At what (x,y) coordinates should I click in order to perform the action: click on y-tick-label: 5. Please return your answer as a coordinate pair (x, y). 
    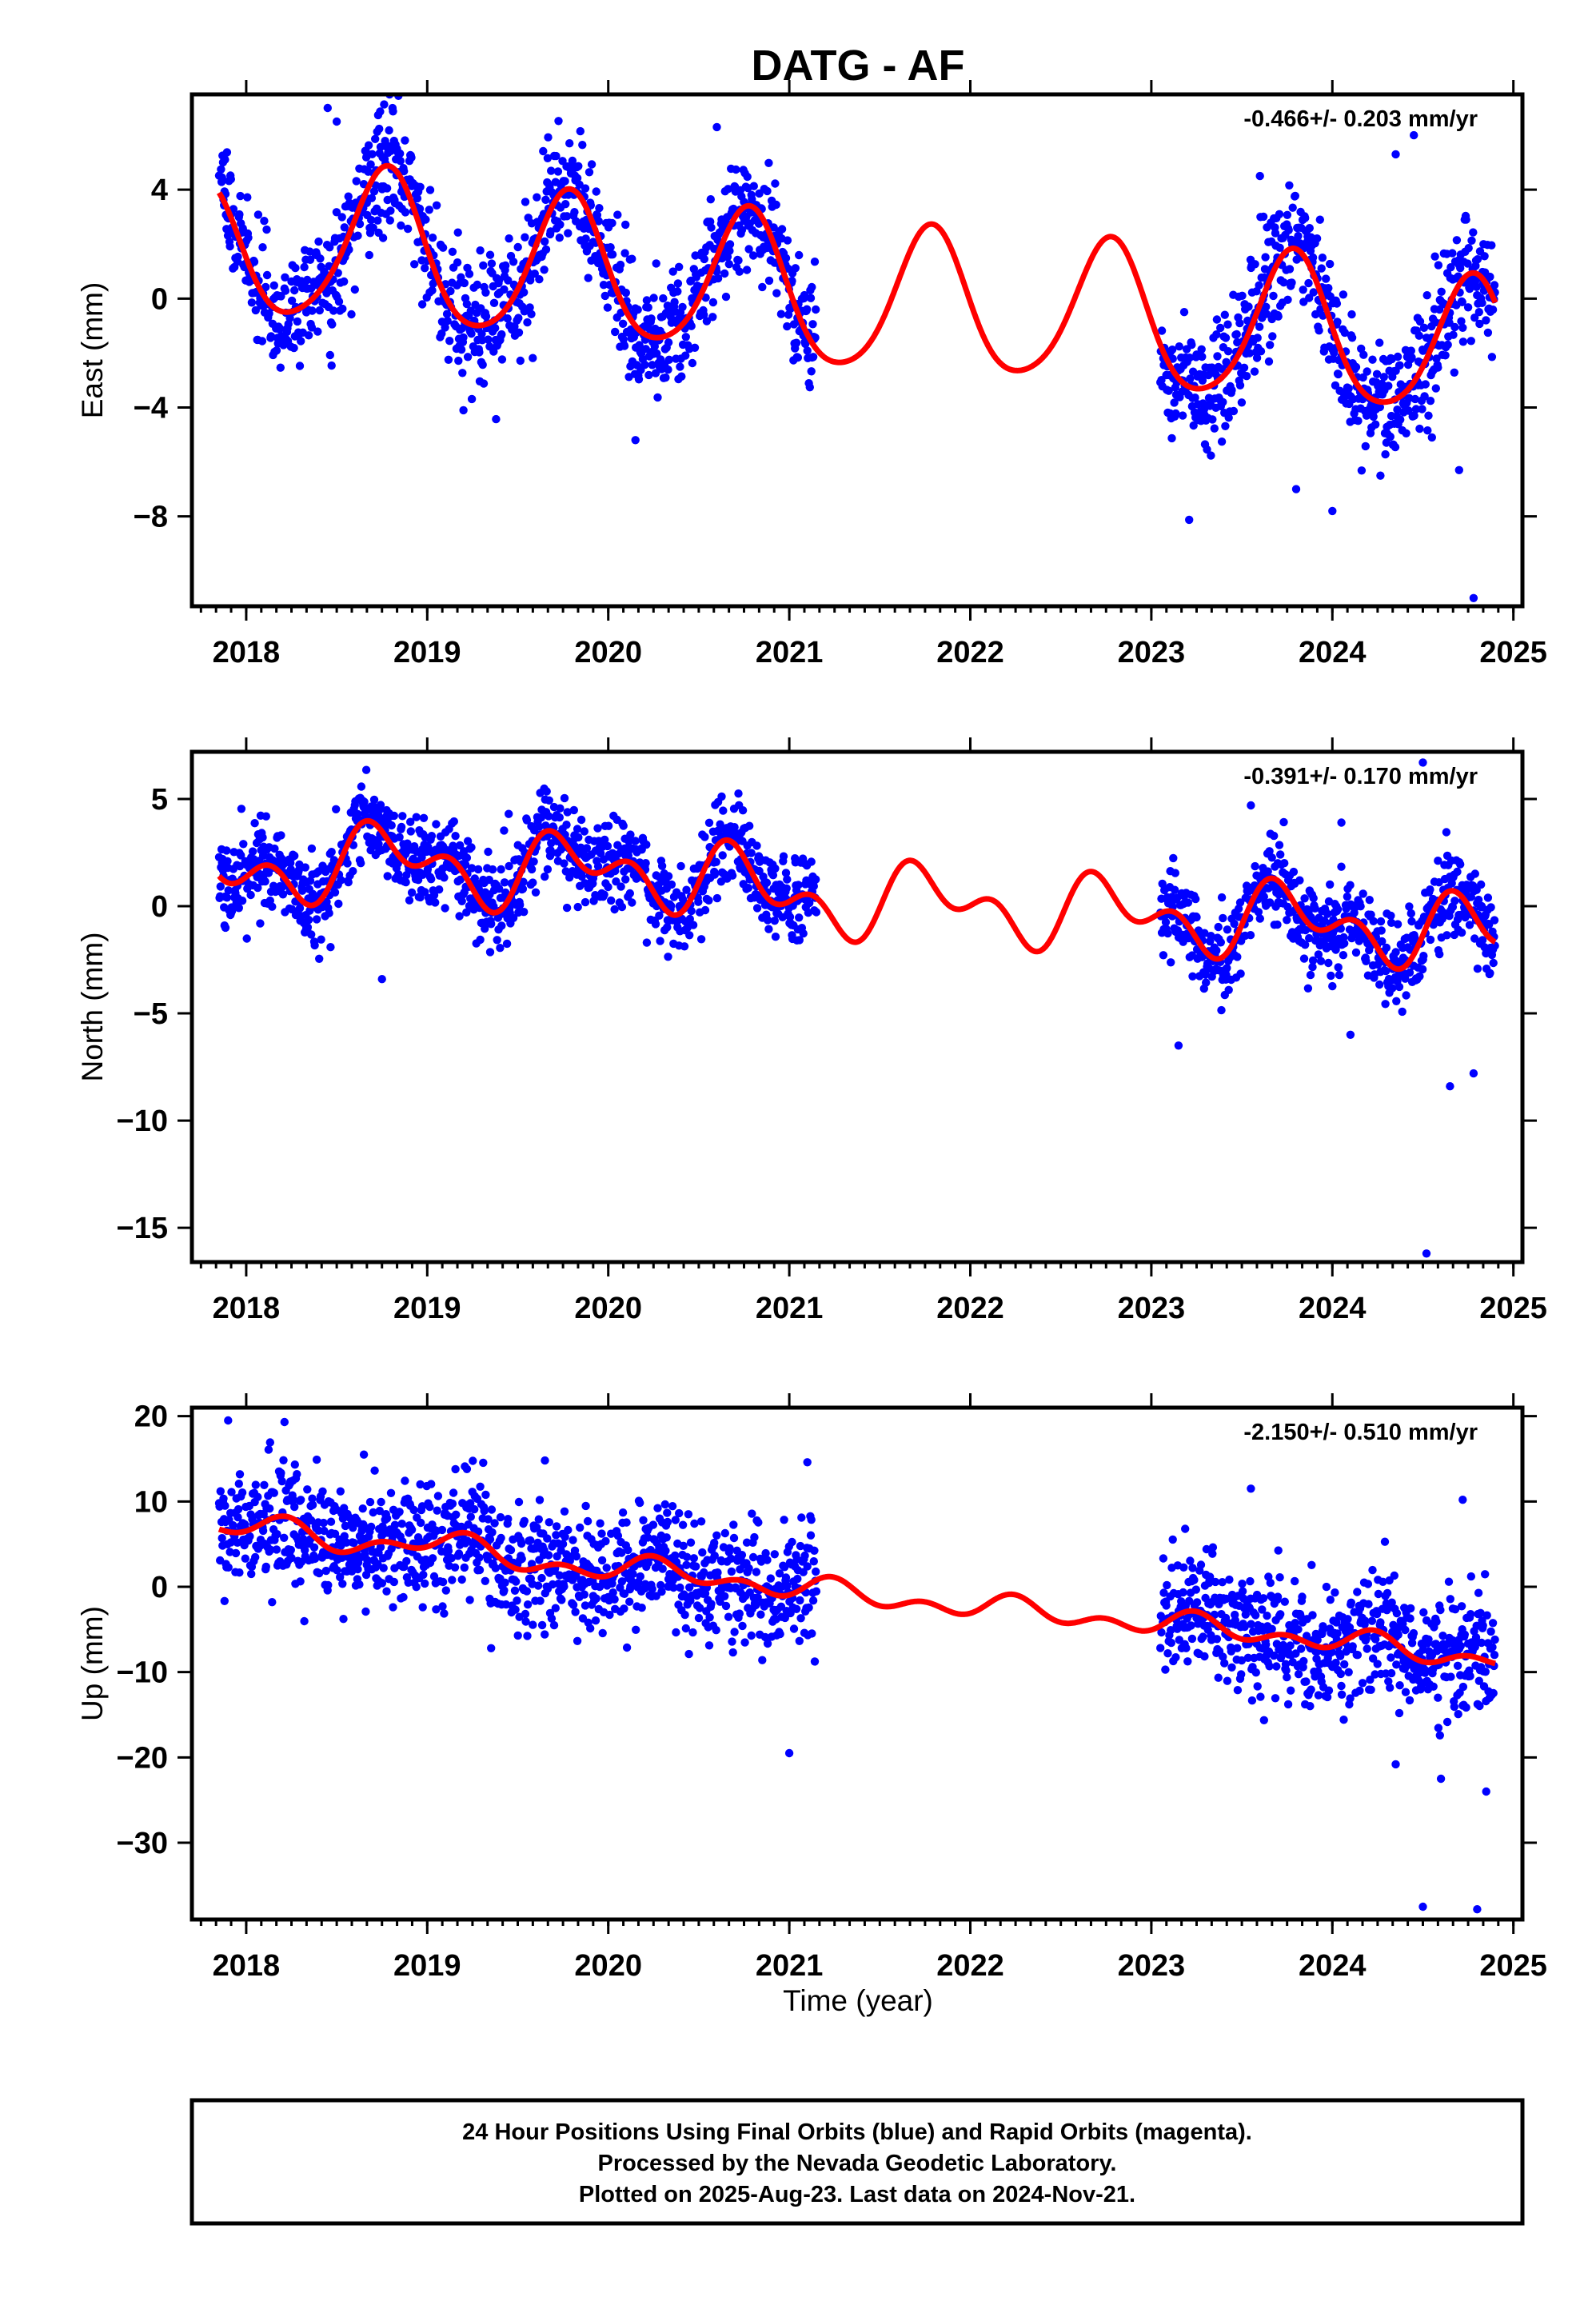
    Looking at the image, I should click on (159, 800).